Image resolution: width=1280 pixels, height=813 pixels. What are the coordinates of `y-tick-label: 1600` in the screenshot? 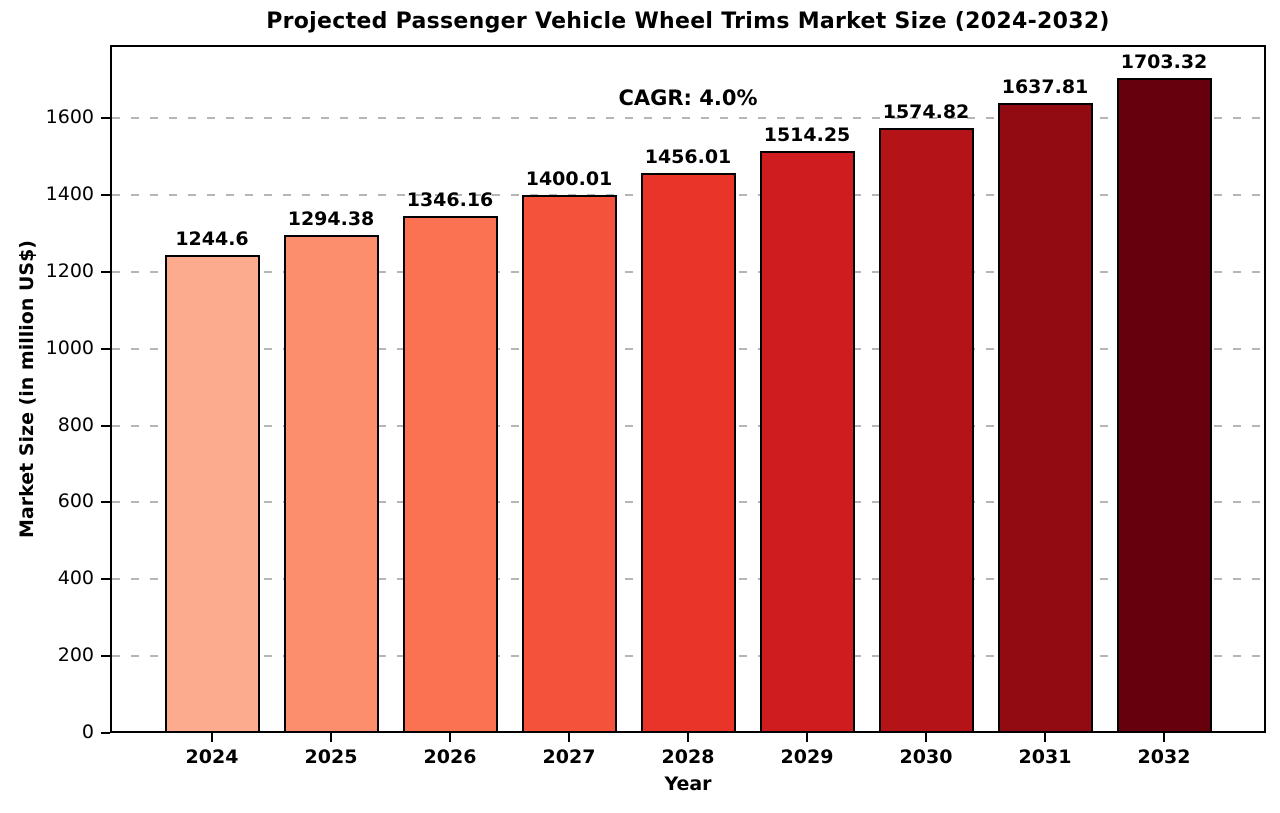 It's located at (69, 117).